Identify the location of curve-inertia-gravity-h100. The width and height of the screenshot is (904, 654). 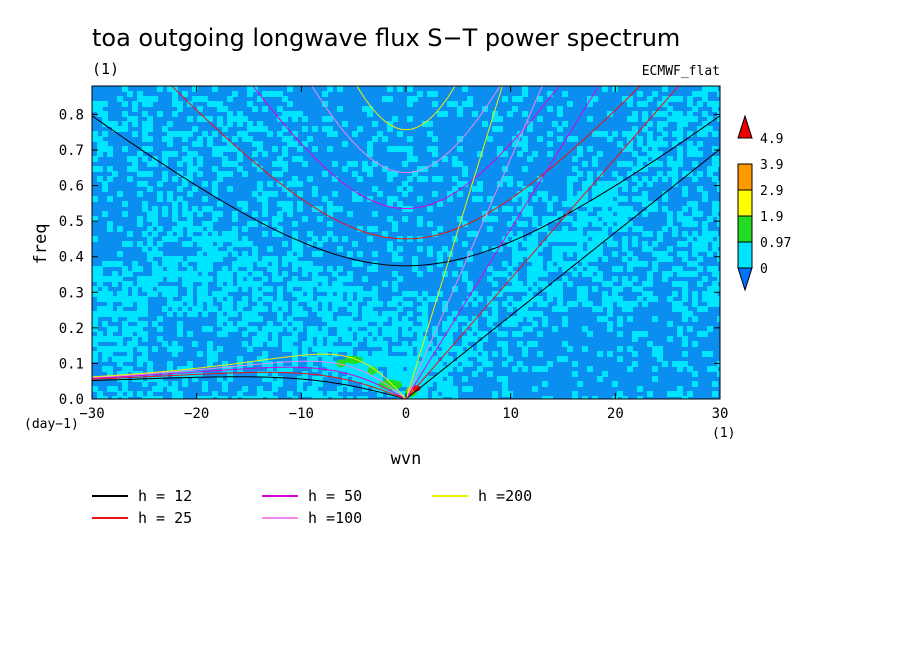
(406, 130).